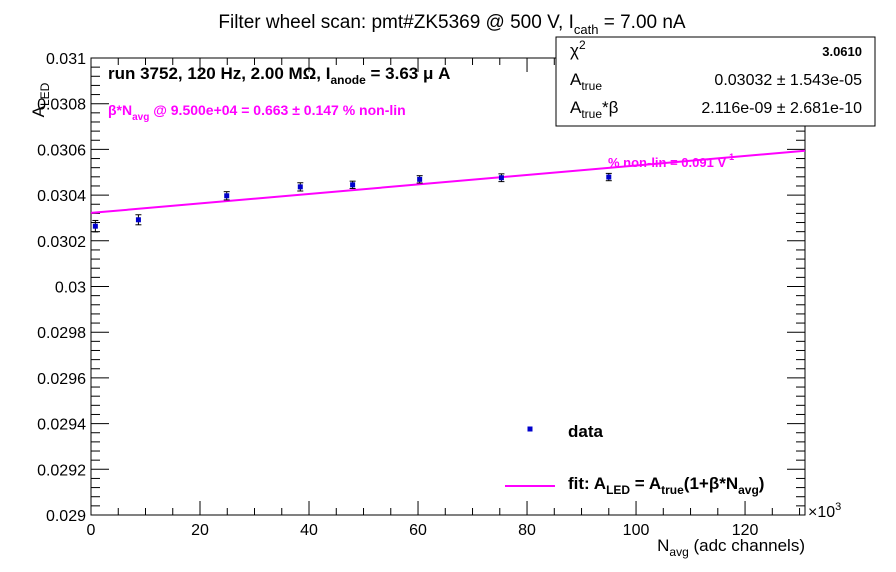 The width and height of the screenshot is (896, 572). What do you see at coordinates (200, 530) in the screenshot?
I see `x-tick-label: 20` at bounding box center [200, 530].